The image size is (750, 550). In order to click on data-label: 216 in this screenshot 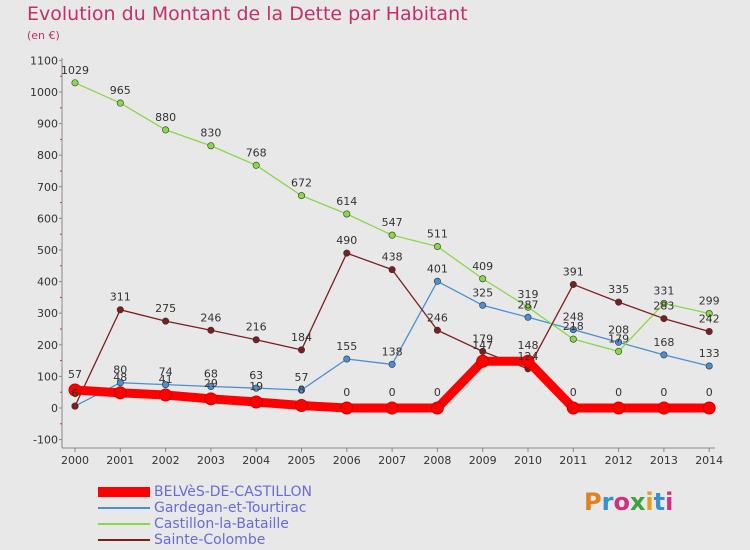, I will do `click(256, 327)`.